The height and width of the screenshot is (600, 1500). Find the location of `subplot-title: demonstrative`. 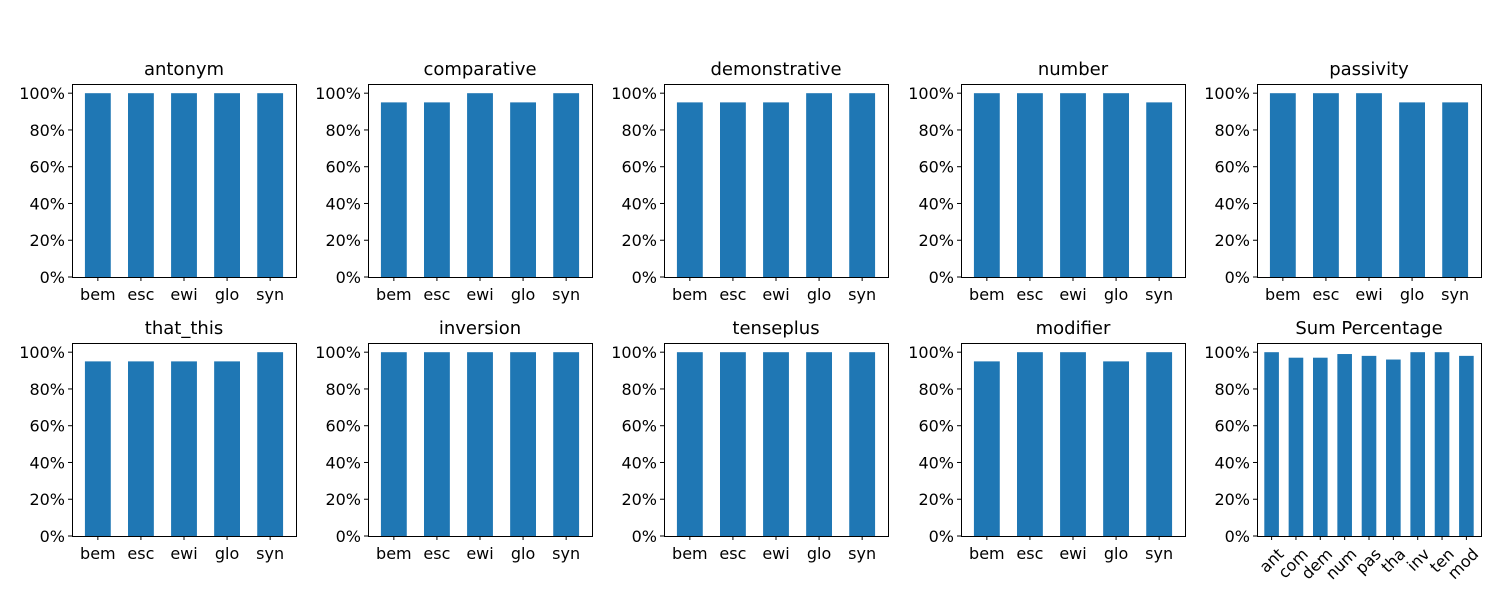

subplot-title: demonstrative is located at coordinates (775, 69).